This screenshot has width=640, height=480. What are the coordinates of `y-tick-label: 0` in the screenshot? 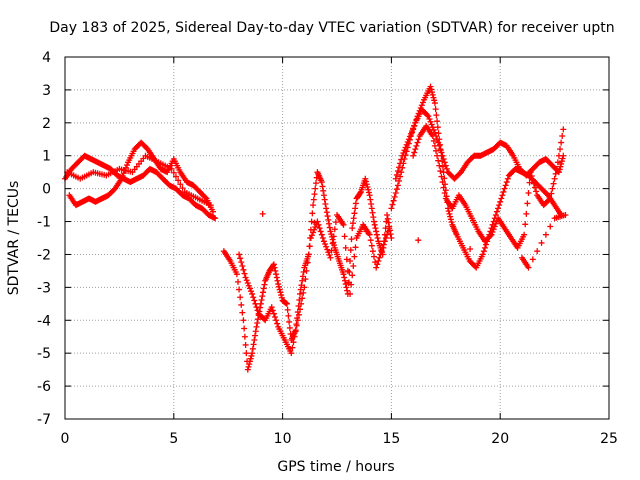 It's located at (46, 190).